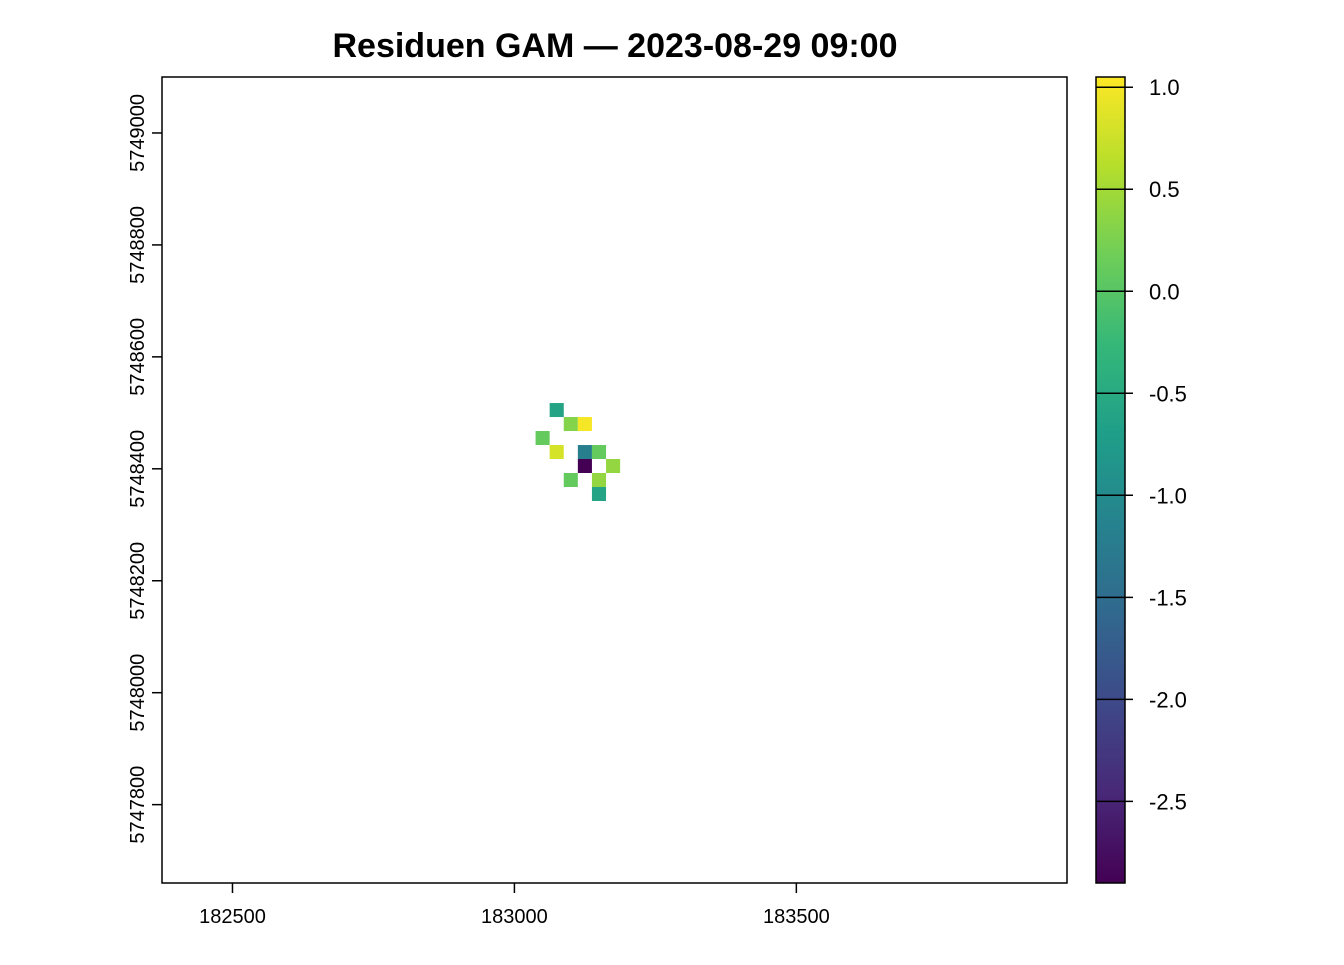 This screenshot has height=965, width=1344. I want to click on y-tick-label: 5748600, so click(138, 357).